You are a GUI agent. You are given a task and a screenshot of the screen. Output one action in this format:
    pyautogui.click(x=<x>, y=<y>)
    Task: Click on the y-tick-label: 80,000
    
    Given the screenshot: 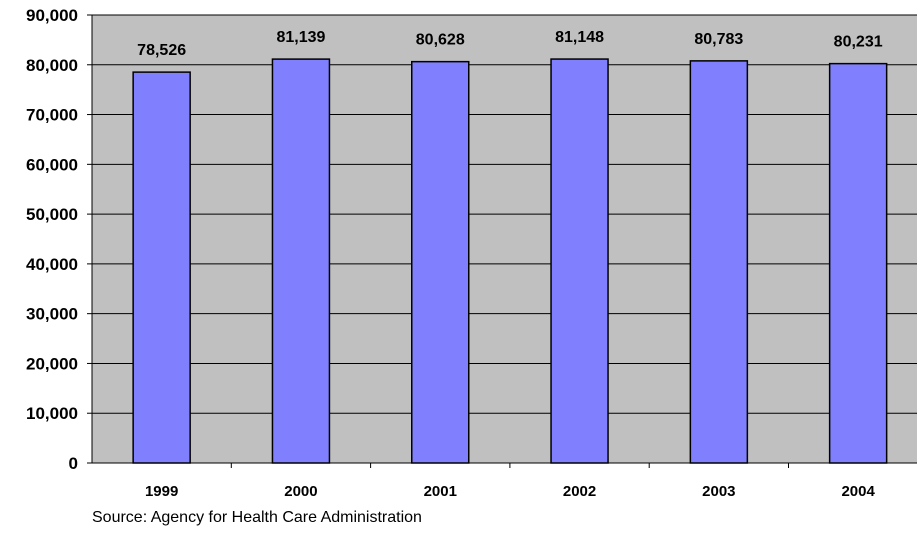 What is the action you would take?
    pyautogui.click(x=52, y=65)
    